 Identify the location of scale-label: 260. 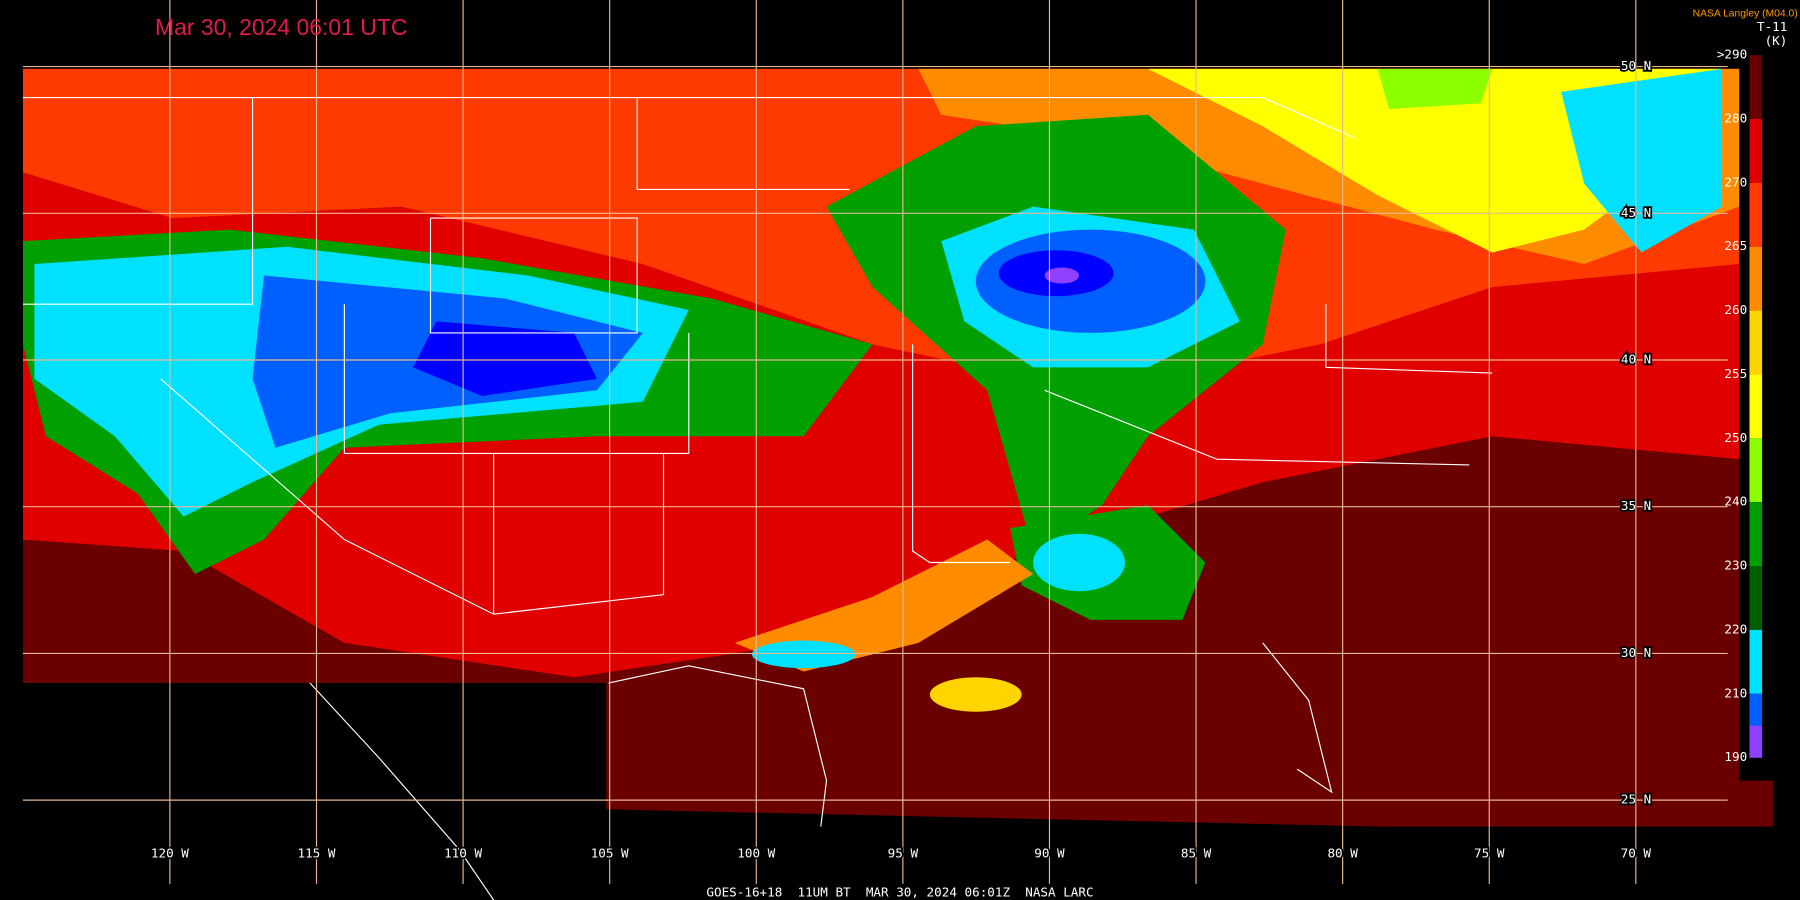
(1735, 309).